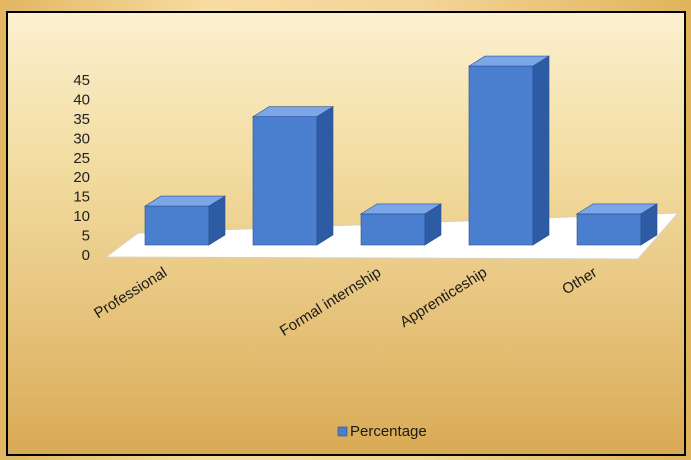 The height and width of the screenshot is (460, 691). Describe the element at coordinates (81, 177) in the screenshot. I see `y-tick-label: 20` at that location.